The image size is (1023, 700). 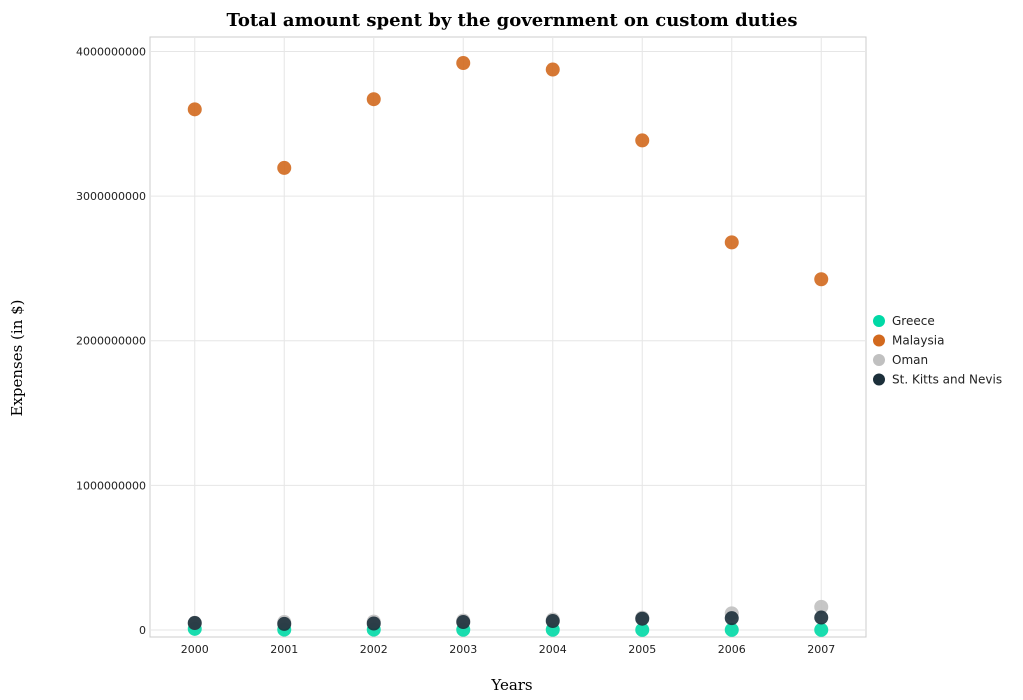 What do you see at coordinates (937, 350) in the screenshot?
I see `legend: Greece Malaysia Oman St. Kitts and Nevis` at bounding box center [937, 350].